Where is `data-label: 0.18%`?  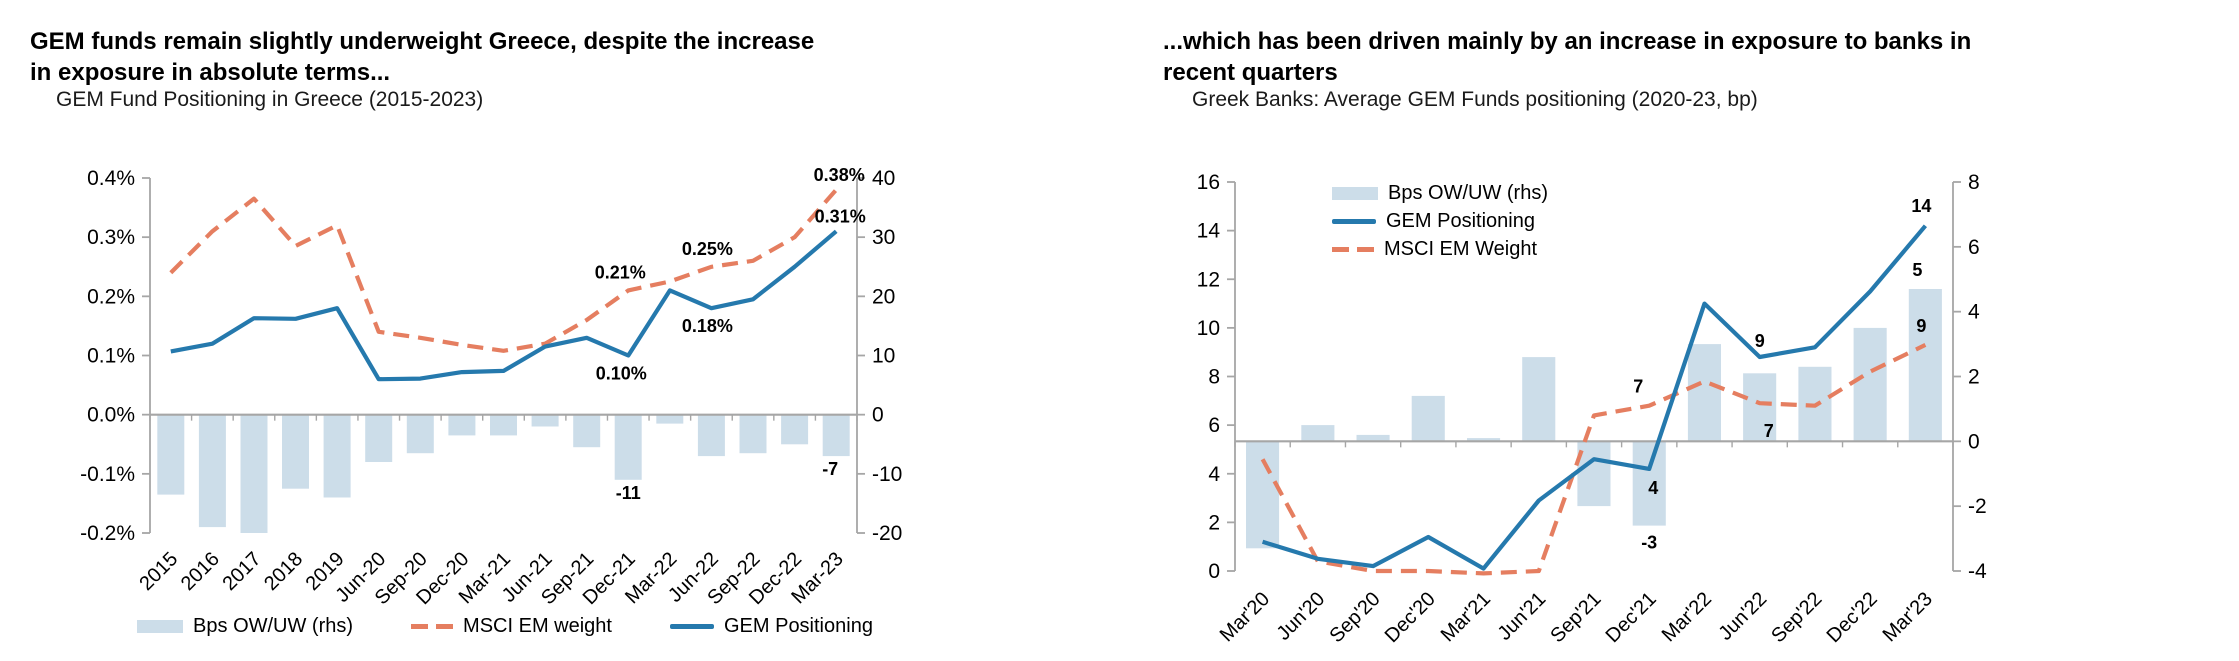 data-label: 0.18% is located at coordinates (707, 326).